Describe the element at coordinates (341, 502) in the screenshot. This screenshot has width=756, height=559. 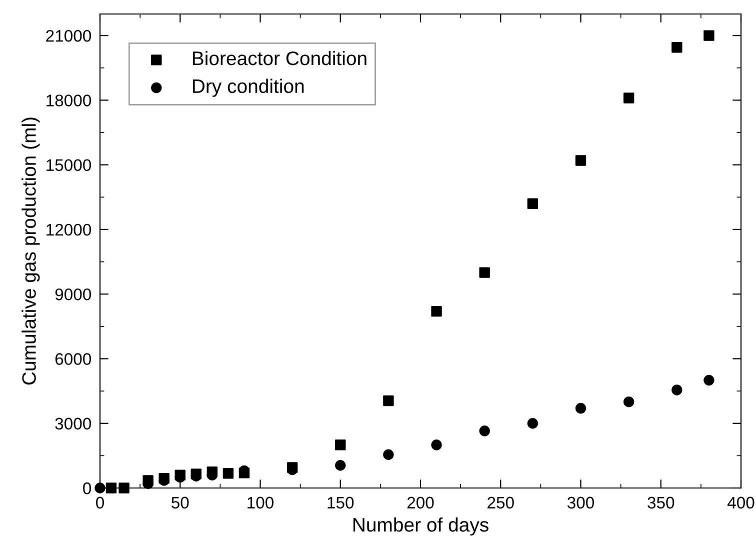
I see `x-tick-label: 150` at that location.